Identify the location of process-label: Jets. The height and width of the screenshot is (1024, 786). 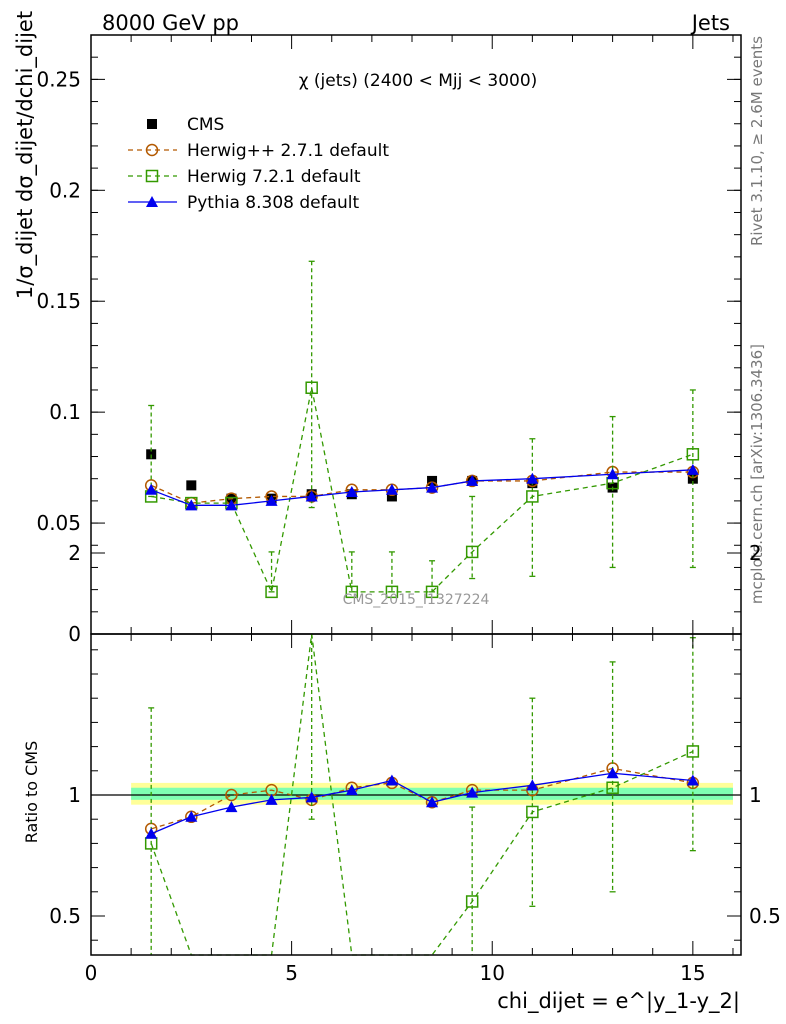
(710, 23).